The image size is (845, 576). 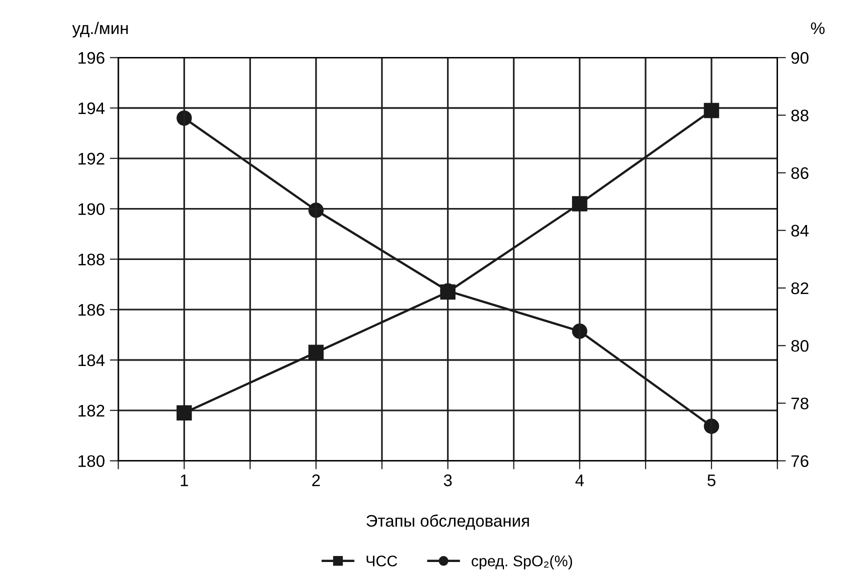 What do you see at coordinates (799, 288) in the screenshot?
I see `y2-tick-label: 82` at bounding box center [799, 288].